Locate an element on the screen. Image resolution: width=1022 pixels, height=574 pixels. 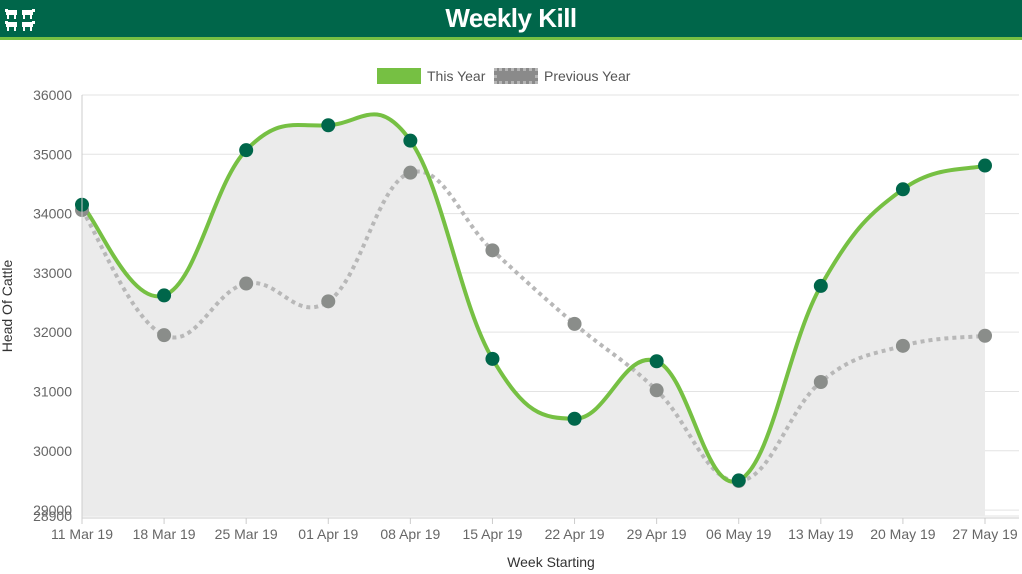
y-axis-title: Head Of Cattle is located at coordinates (7, 305).